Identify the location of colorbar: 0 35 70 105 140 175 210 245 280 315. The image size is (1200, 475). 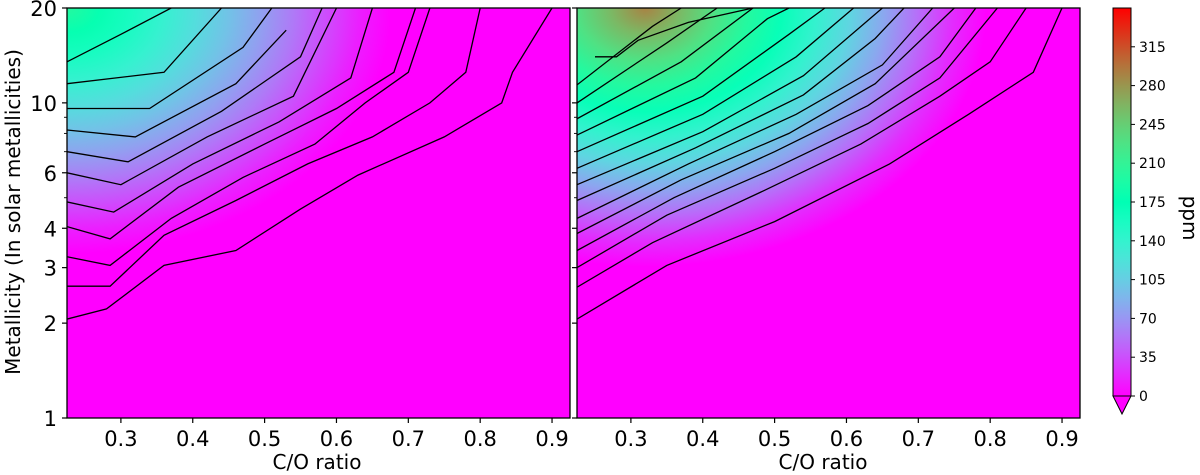
(1139, 211).